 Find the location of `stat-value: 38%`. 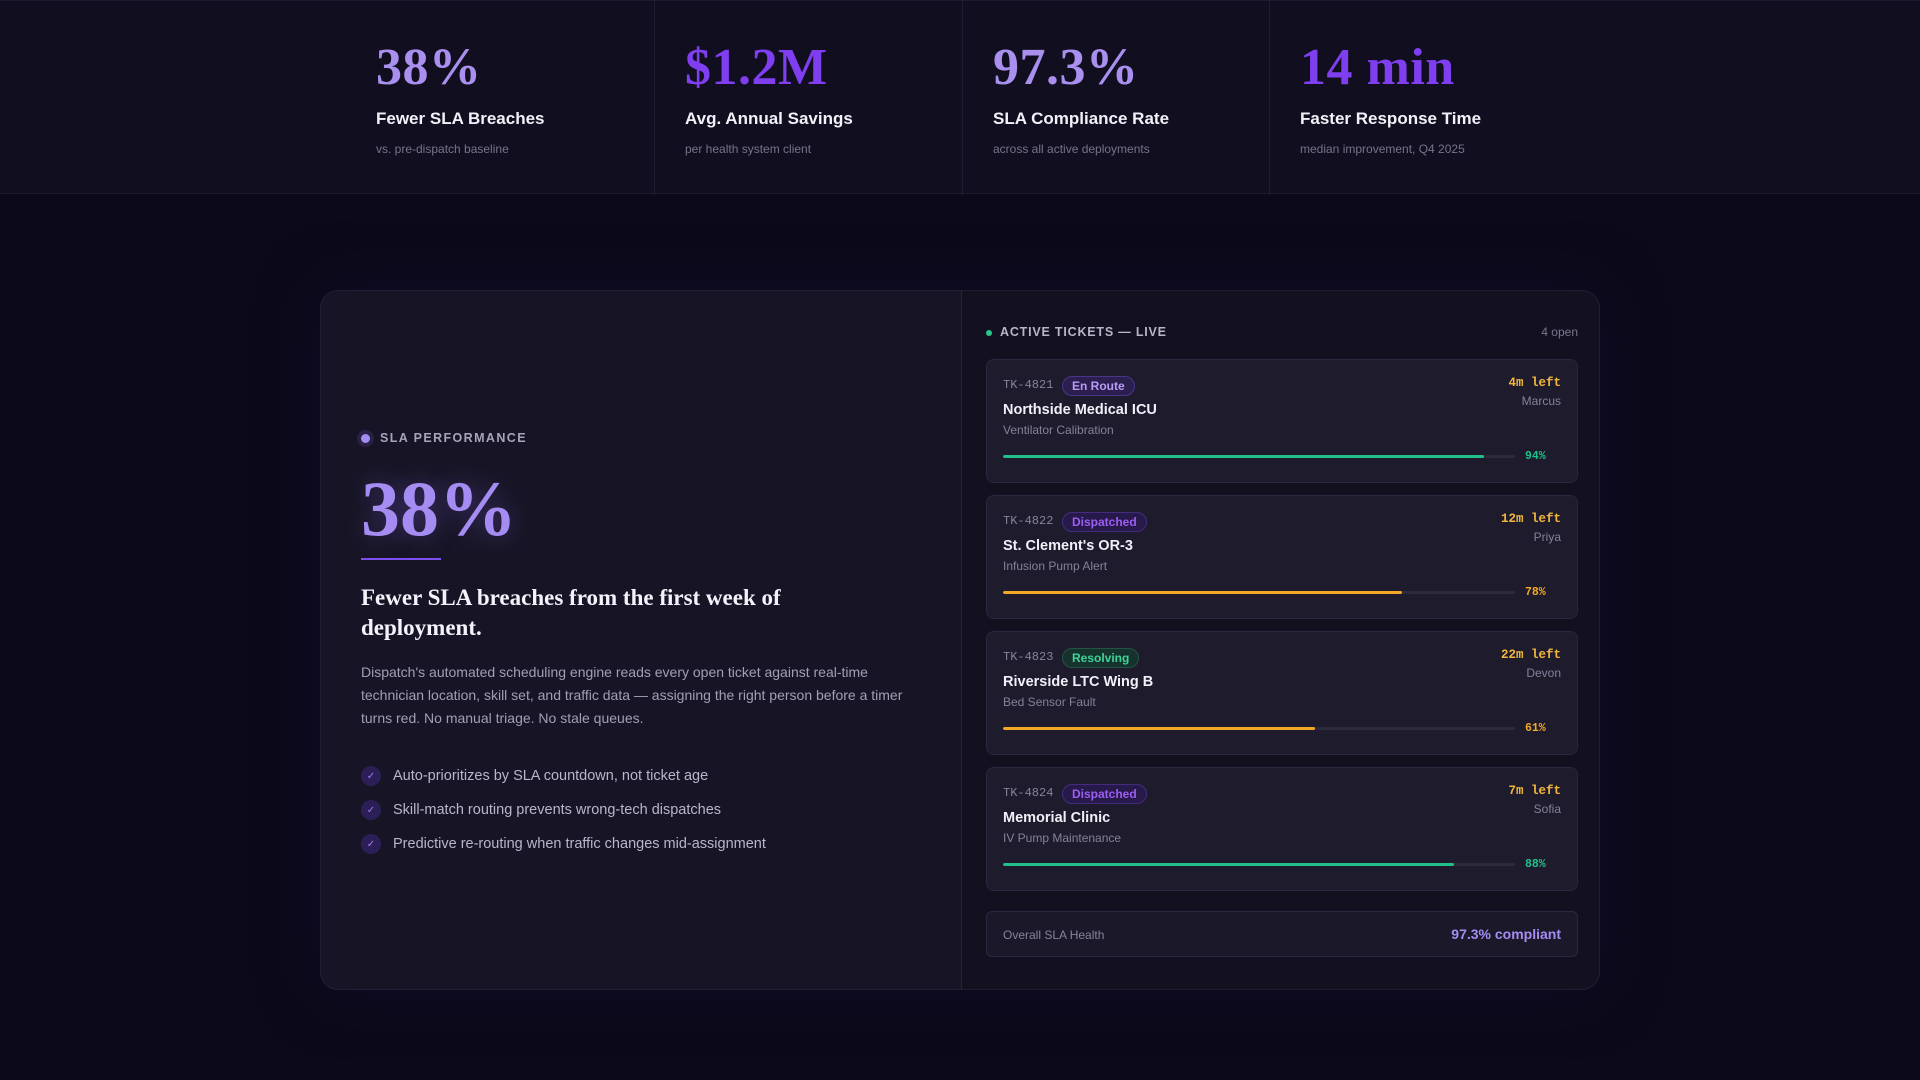

stat-value: 38% is located at coordinates (429, 67).